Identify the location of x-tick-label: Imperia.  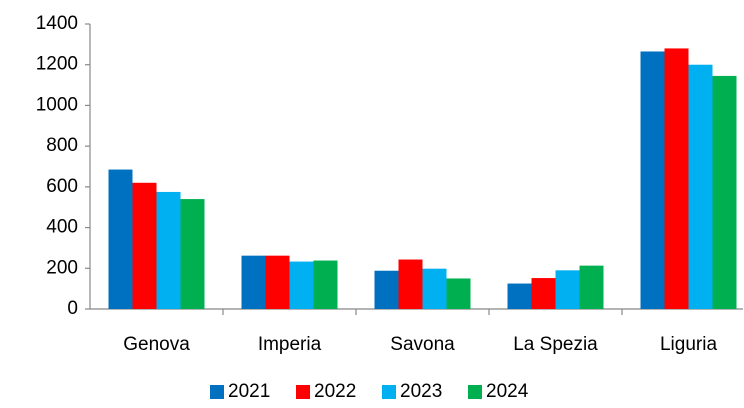
(290, 344).